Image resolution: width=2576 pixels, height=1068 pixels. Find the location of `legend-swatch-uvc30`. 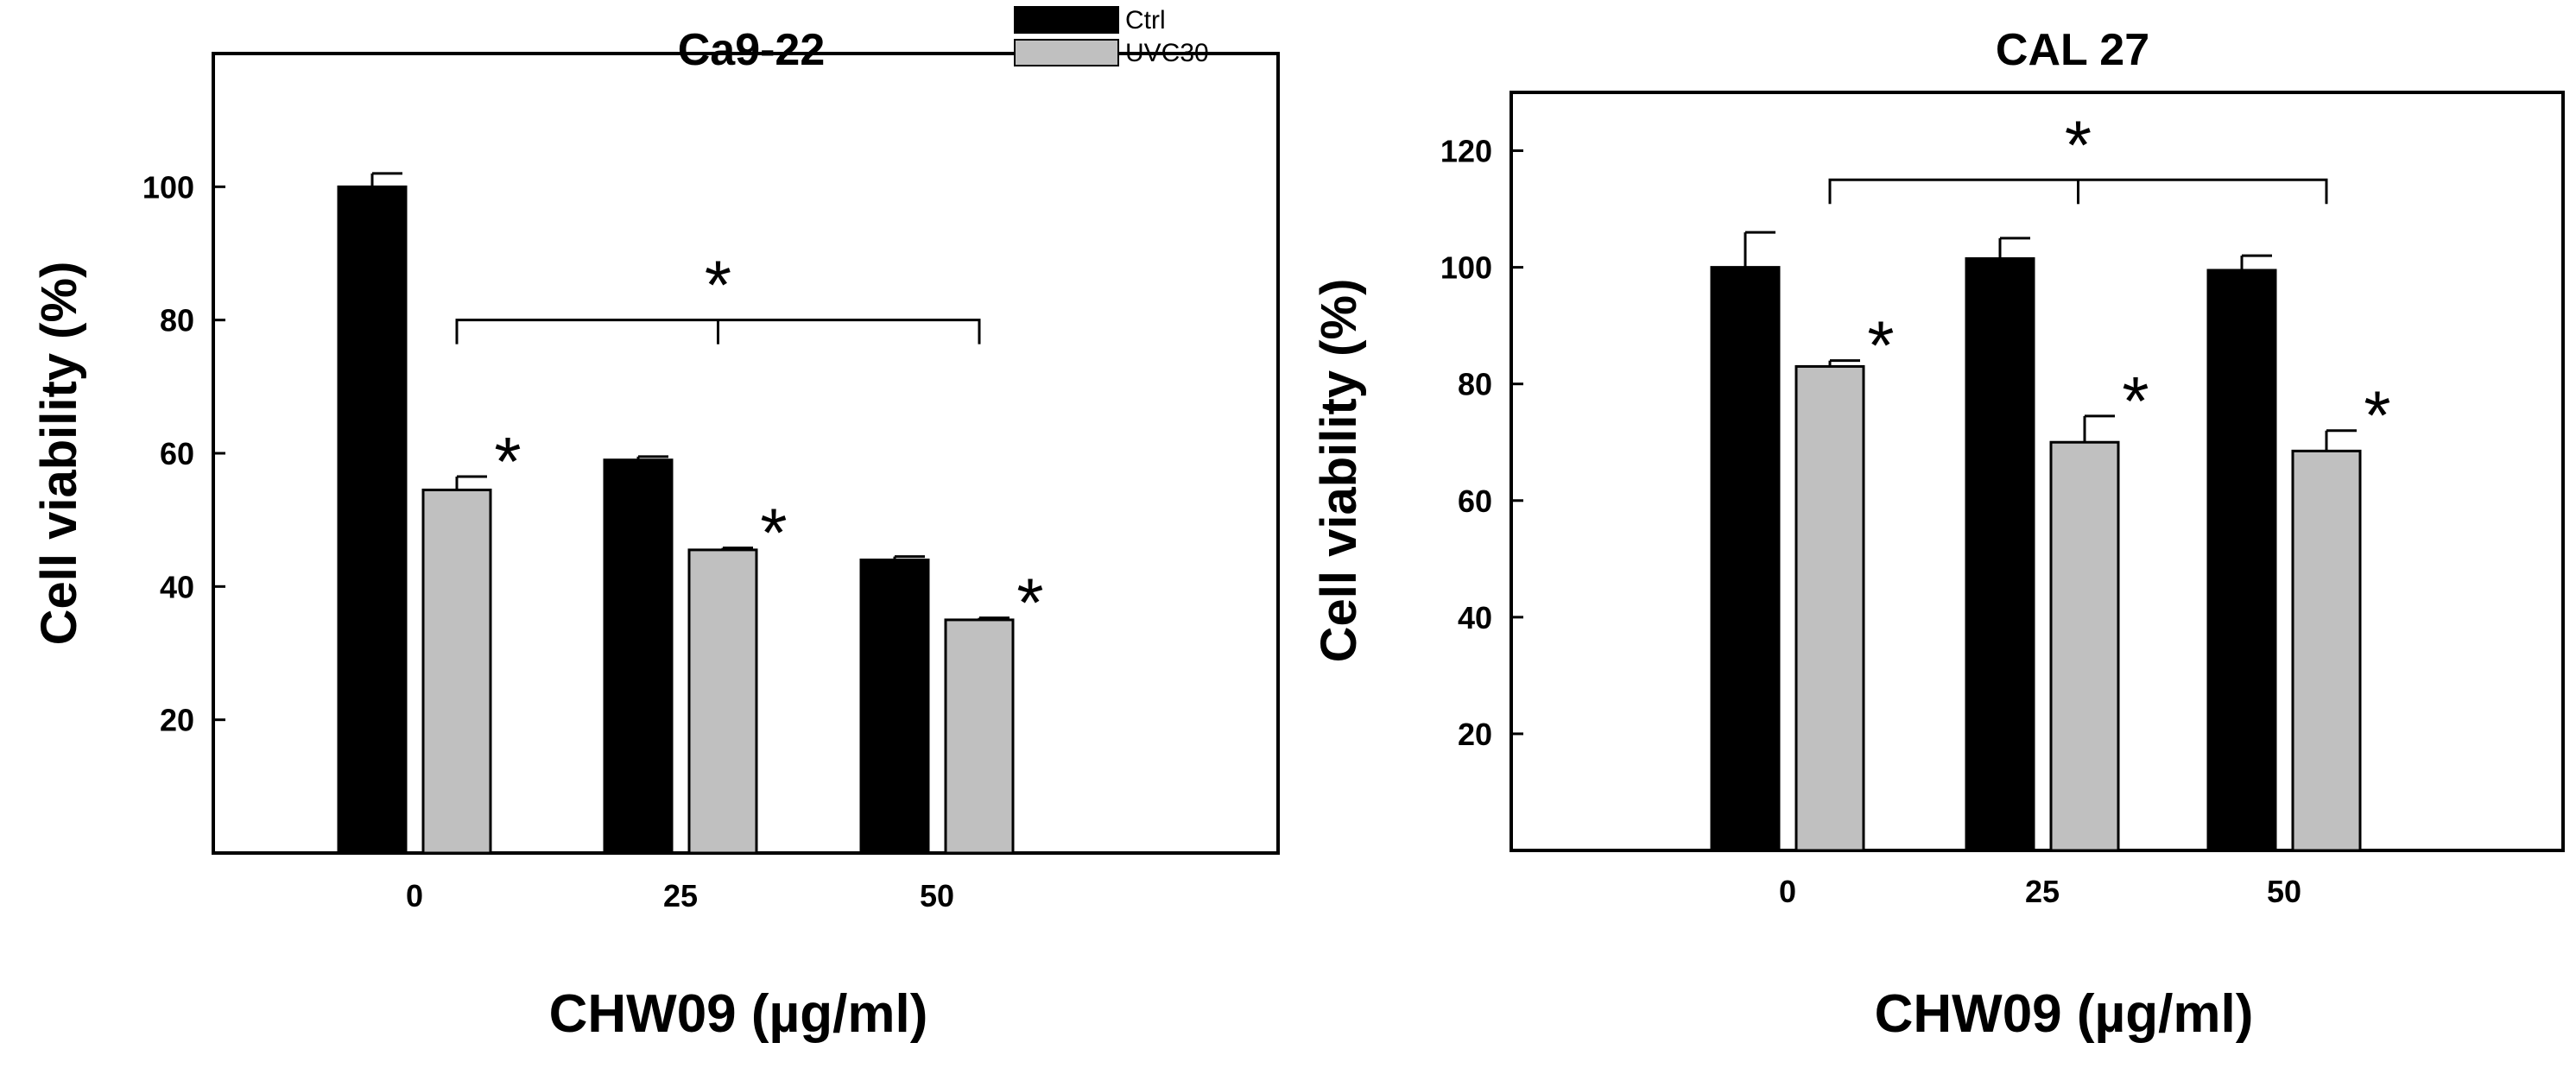

legend-swatch-uvc30 is located at coordinates (1066, 52).